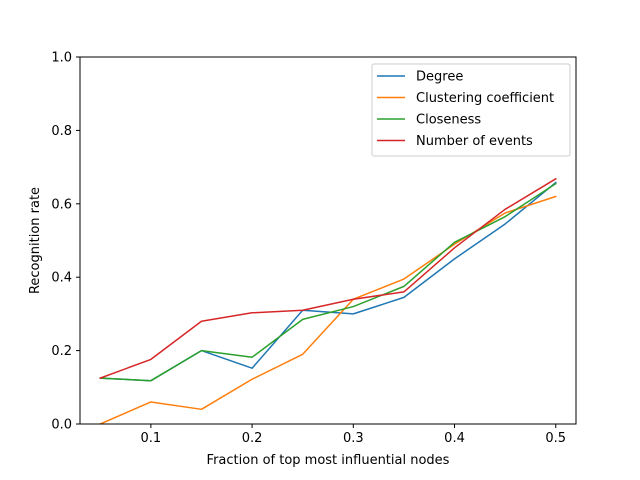 This screenshot has height=480, width=640. I want to click on y-tick-label: 1.0, so click(61, 58).